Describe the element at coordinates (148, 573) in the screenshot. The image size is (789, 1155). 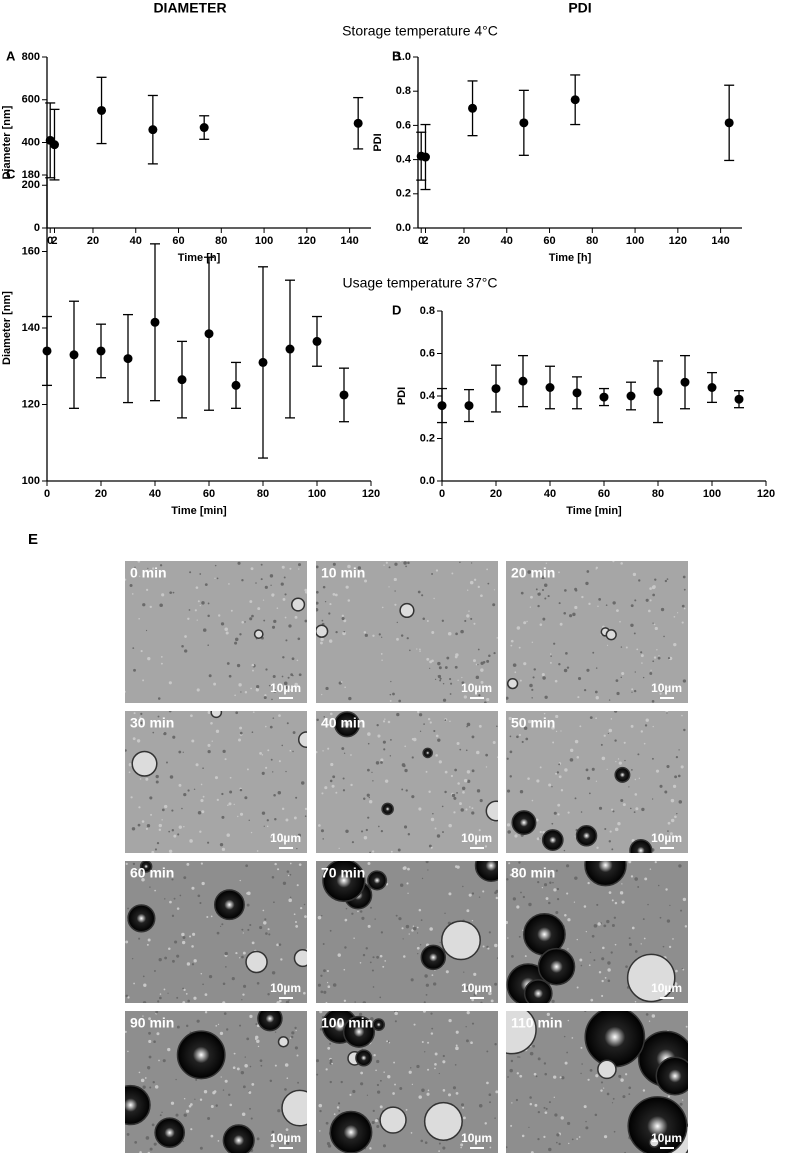
I see `time-label: 0 min` at that location.